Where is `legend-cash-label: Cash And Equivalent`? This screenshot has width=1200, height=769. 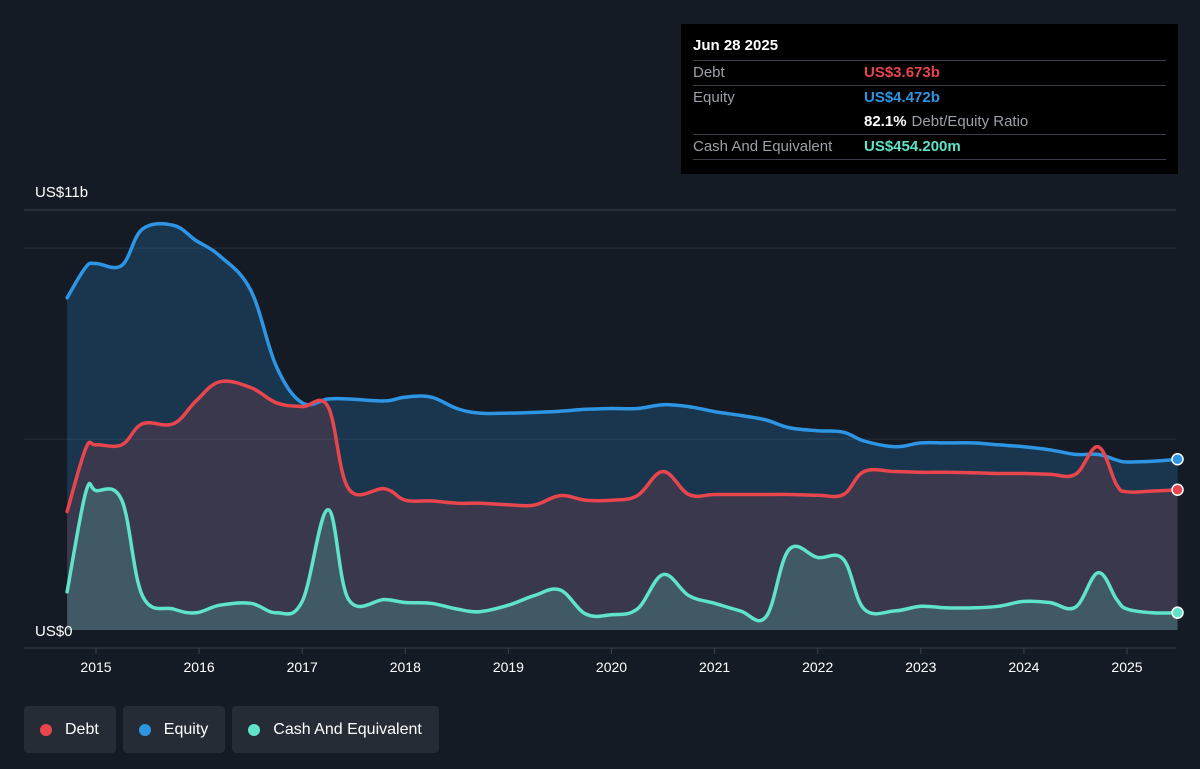
legend-cash-label: Cash And Equivalent is located at coordinates (347, 729).